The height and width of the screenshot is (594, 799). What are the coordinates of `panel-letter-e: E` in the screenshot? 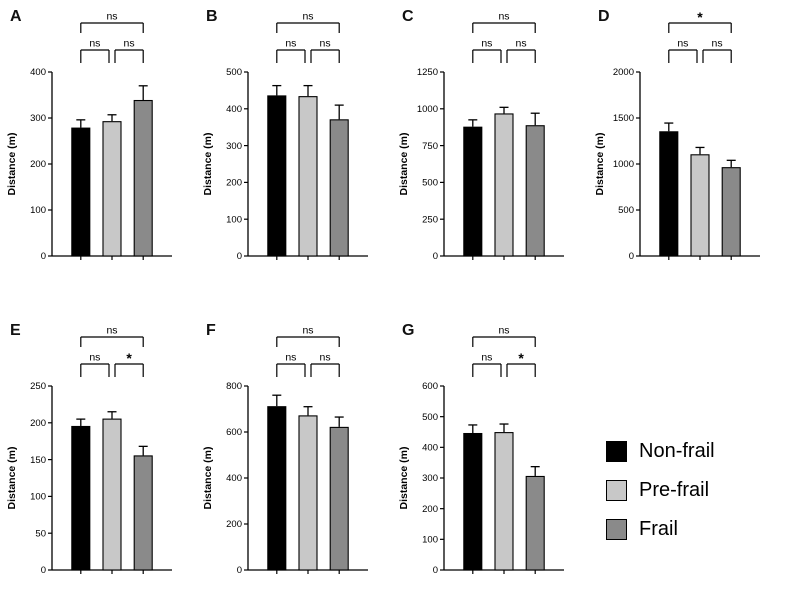 It's located at (15, 330).